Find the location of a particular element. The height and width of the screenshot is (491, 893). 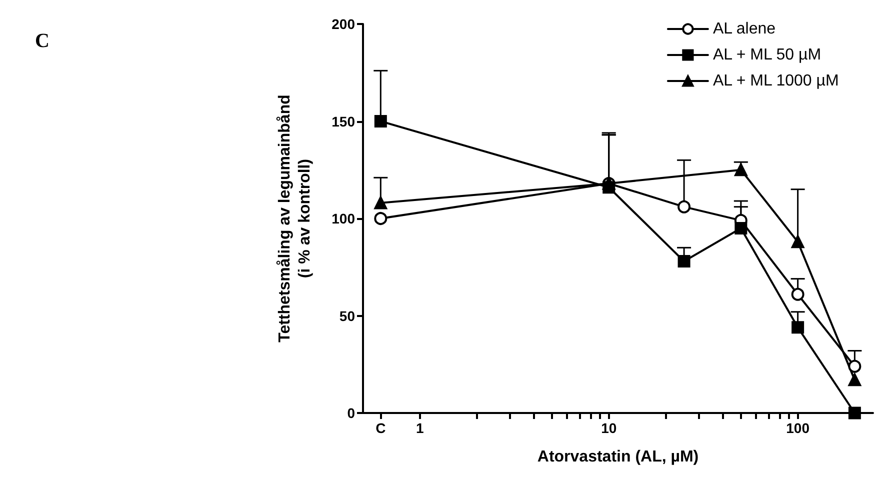

text: C is located at coordinates (42, 41).